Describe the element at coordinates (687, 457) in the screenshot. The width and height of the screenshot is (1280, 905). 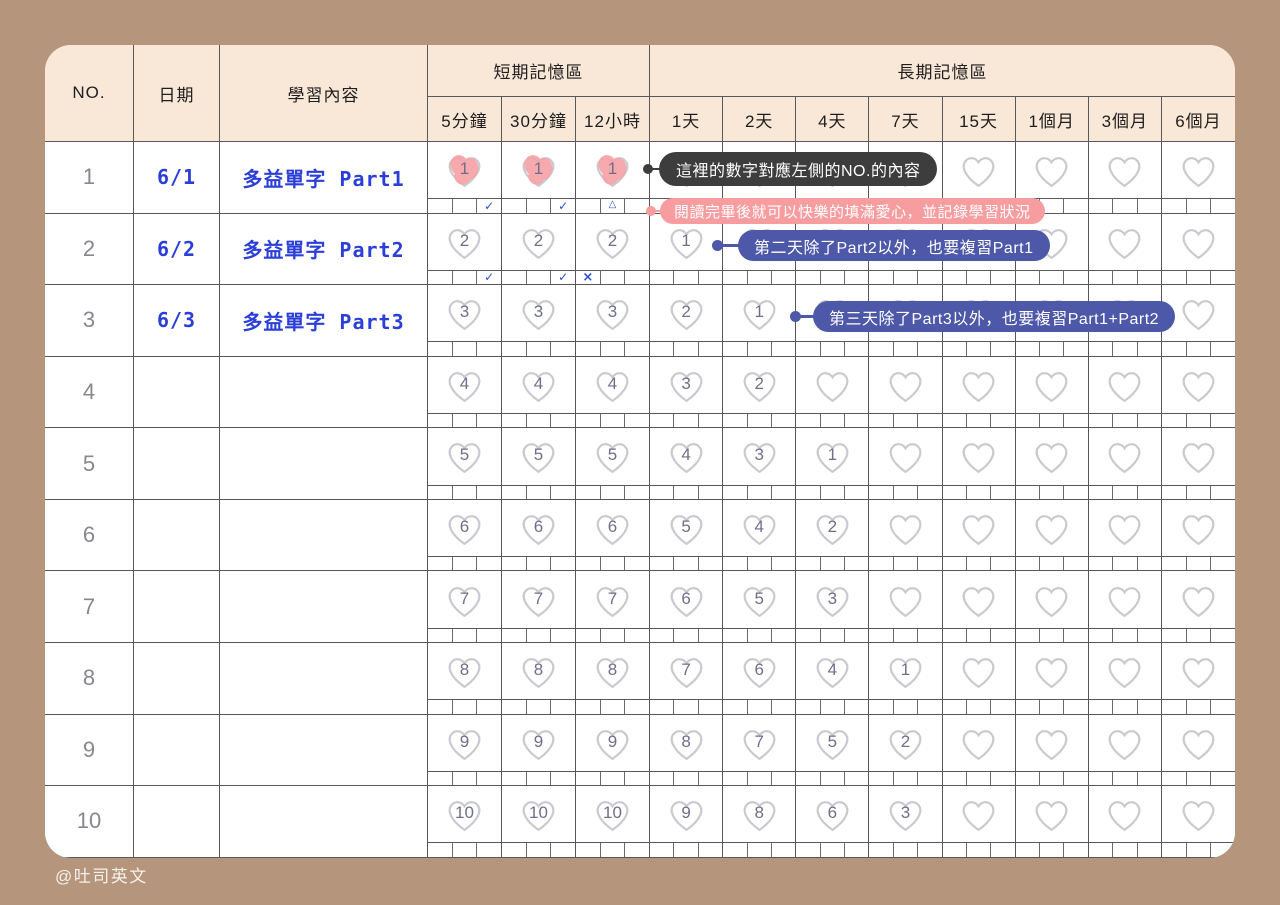
I see `heart-cell: 4` at that location.